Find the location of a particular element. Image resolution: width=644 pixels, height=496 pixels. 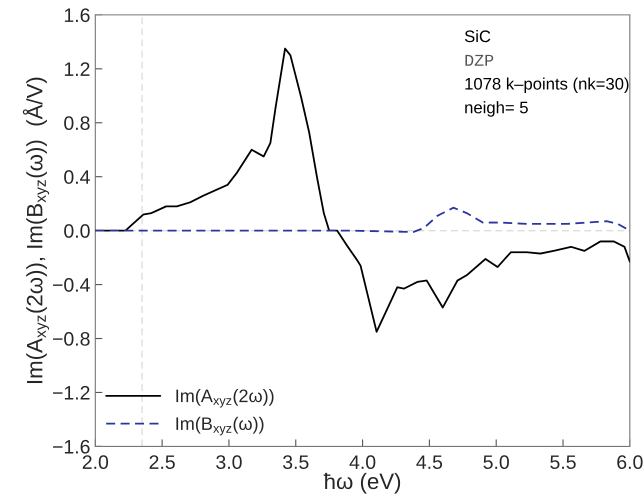

x-tick-label: 5.5 is located at coordinates (563, 462).